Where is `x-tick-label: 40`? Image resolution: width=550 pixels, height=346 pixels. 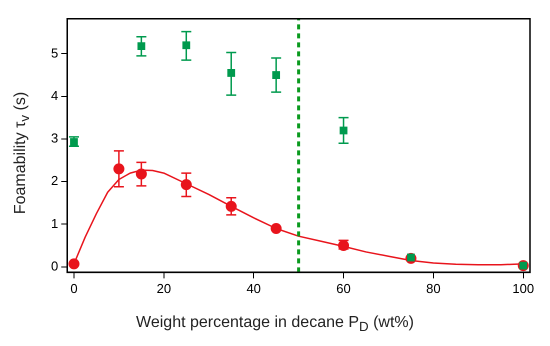
x-tick-label: 40 is located at coordinates (253, 288).